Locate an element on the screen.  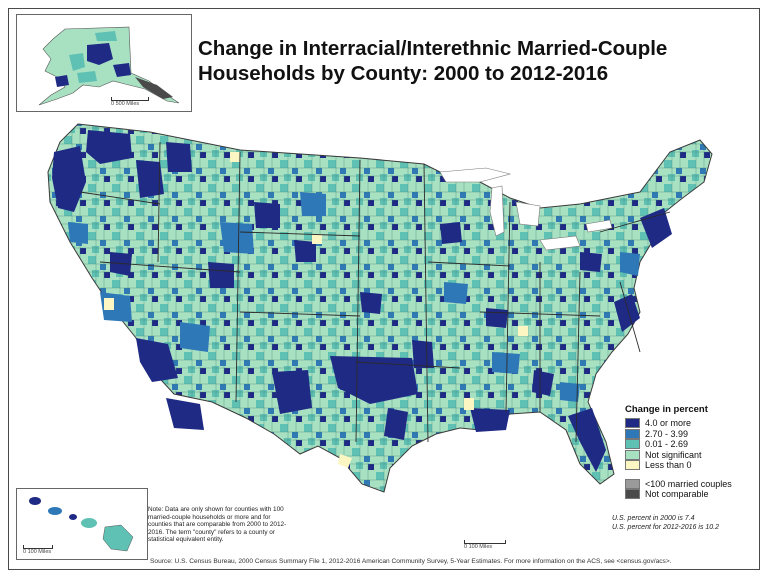
hawaii-map is located at coordinates (81, 524).